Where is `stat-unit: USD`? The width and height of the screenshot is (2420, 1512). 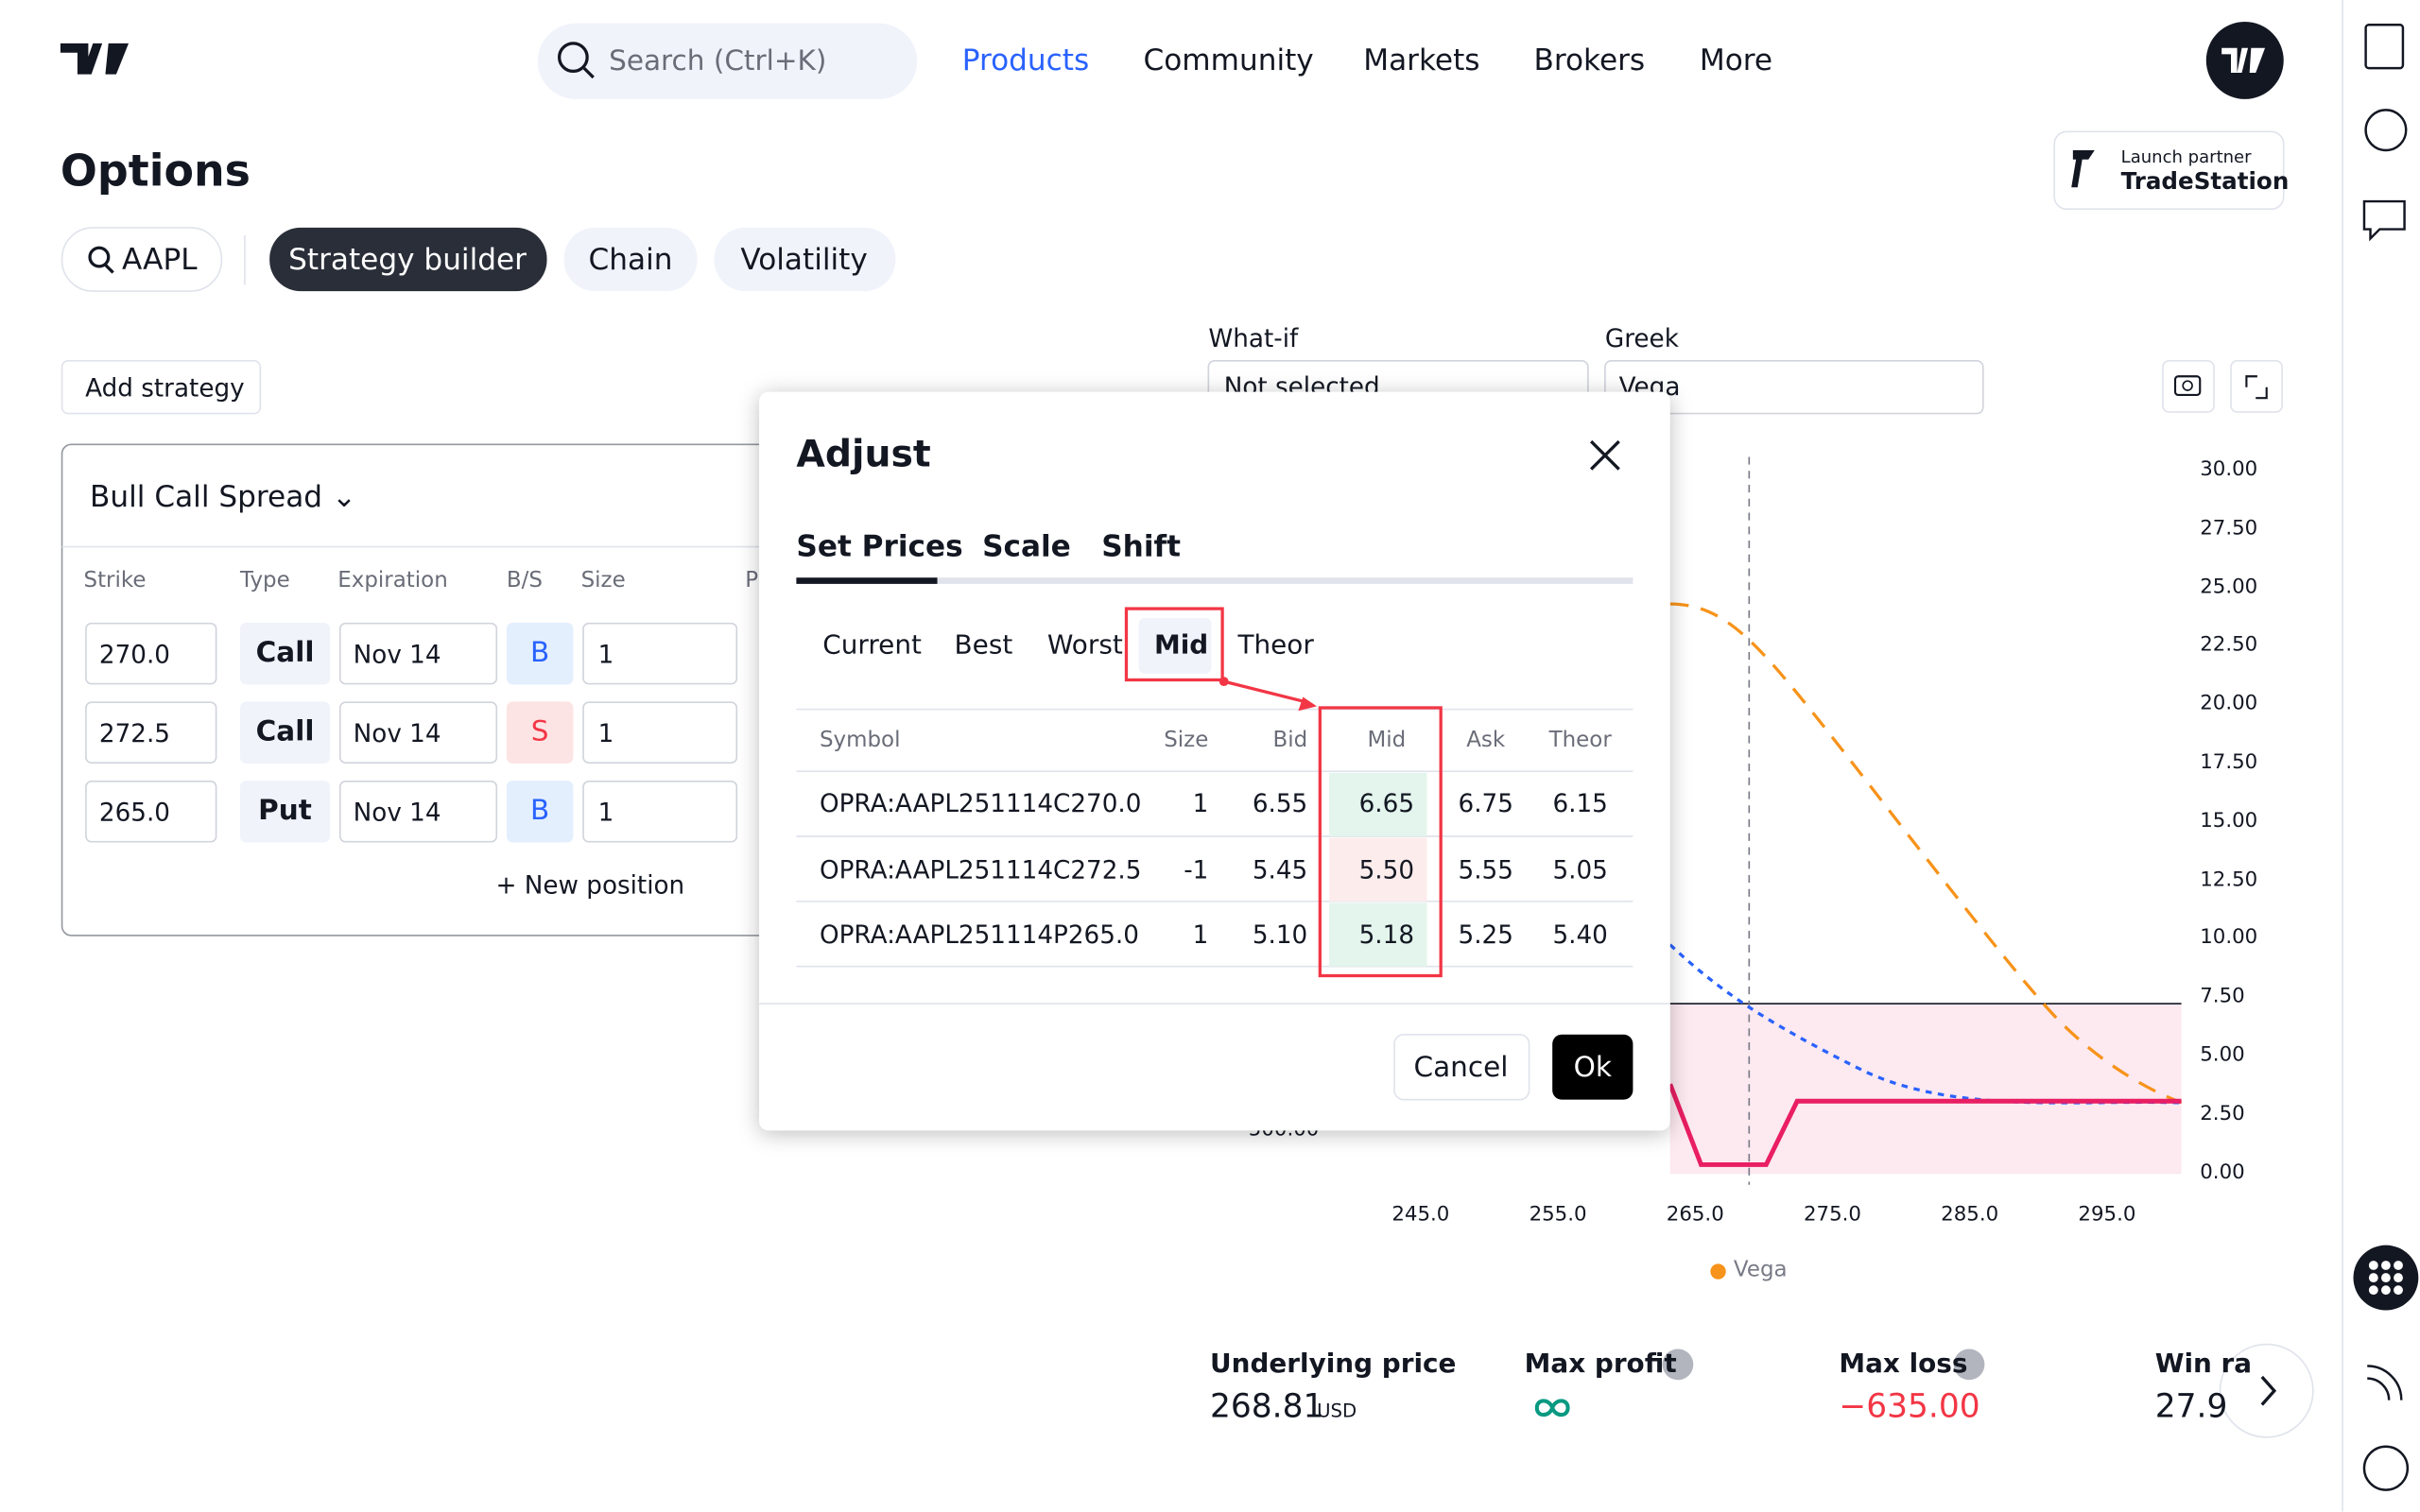
stat-unit: USD is located at coordinates (1337, 1411).